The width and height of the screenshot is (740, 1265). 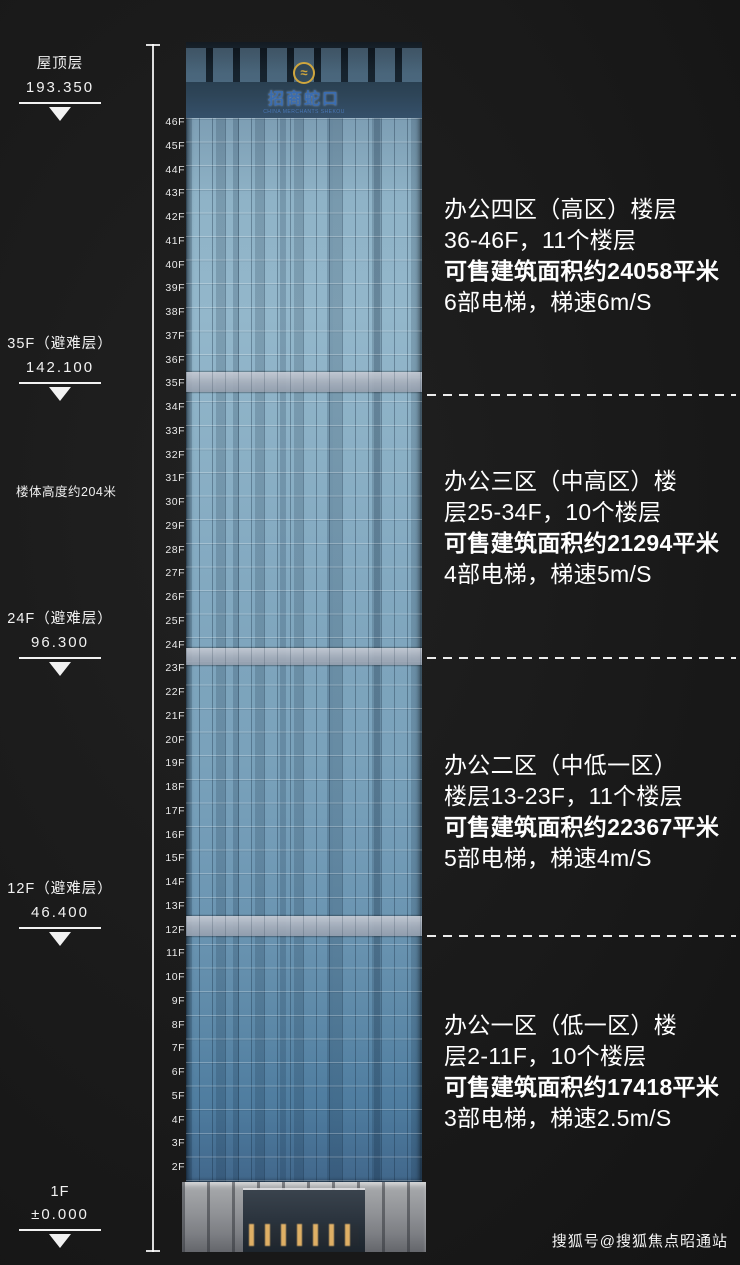 What do you see at coordinates (178, 1143) in the screenshot?
I see `floor-label: 3F` at bounding box center [178, 1143].